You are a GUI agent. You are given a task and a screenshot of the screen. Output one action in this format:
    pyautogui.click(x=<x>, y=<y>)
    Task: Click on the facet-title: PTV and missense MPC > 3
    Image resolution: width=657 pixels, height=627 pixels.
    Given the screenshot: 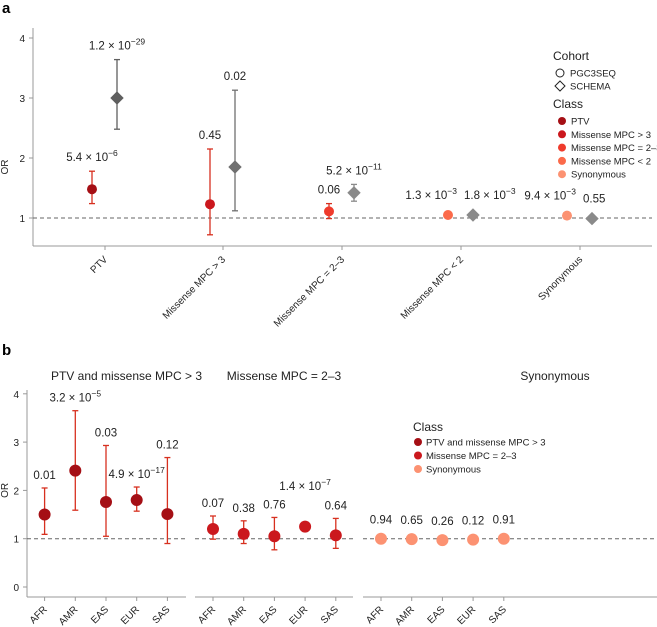 What is the action you would take?
    pyautogui.click(x=126, y=376)
    